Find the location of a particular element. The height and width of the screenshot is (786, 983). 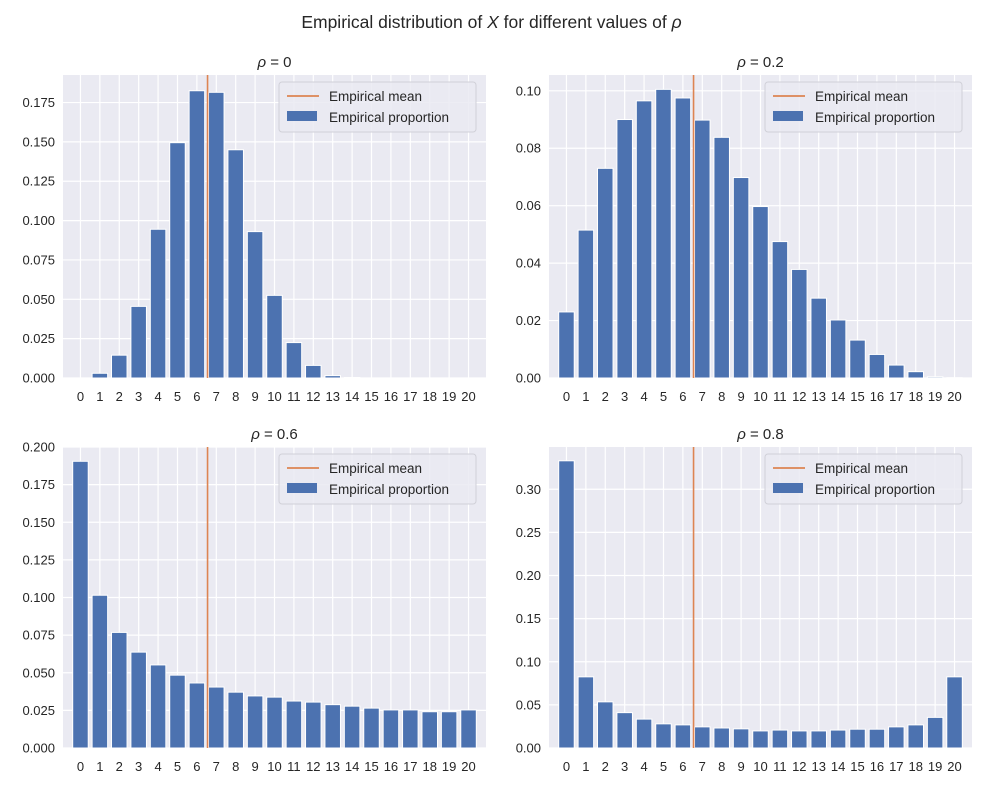

x-tick-label: 17 is located at coordinates (896, 766).